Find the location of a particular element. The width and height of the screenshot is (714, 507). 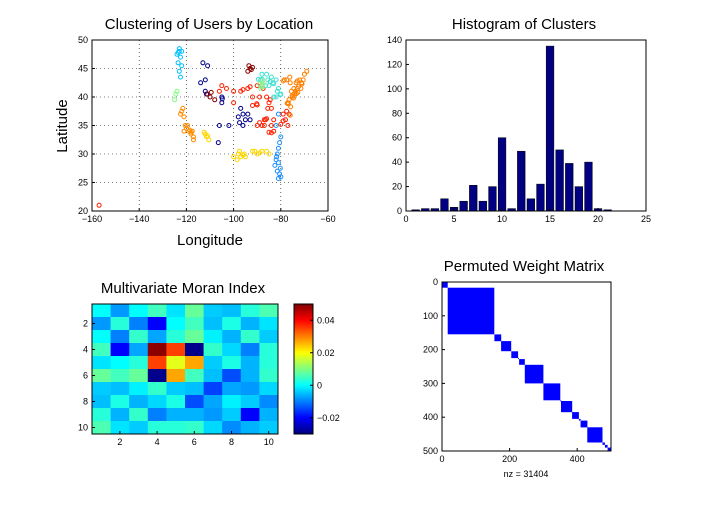

scatter-point-c2 is located at coordinates (175, 100).